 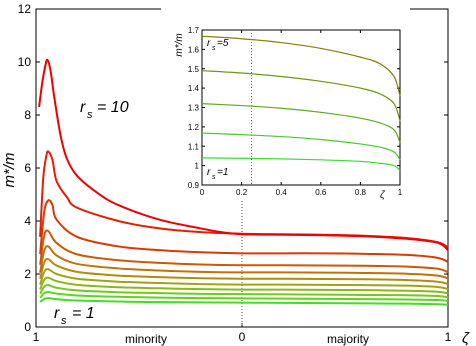 What do you see at coordinates (222, 172) in the screenshot?
I see `svg-text: =1` at bounding box center [222, 172].